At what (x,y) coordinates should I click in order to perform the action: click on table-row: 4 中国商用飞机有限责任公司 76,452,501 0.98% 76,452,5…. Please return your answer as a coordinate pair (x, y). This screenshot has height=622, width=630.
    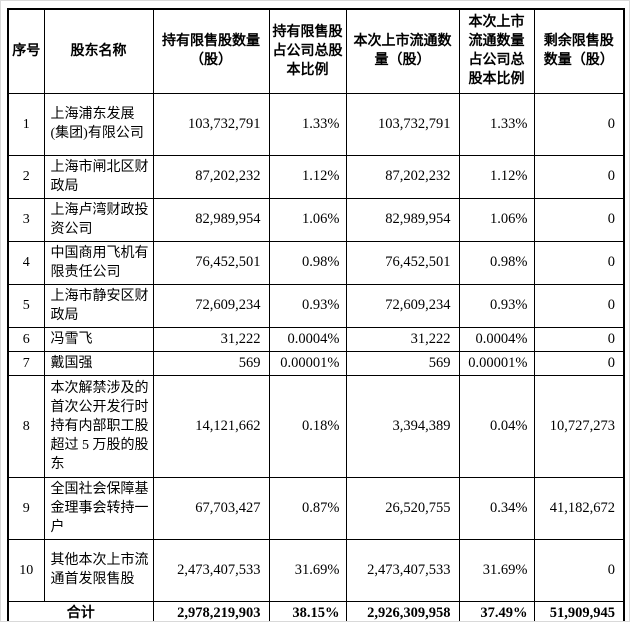
    Looking at the image, I should click on (316, 262).